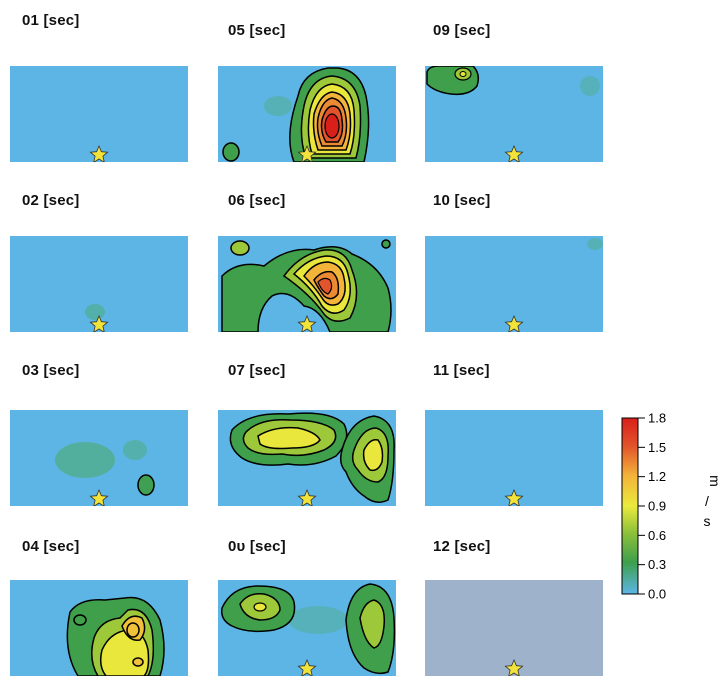 The image size is (721, 676). I want to click on colorbar-tick-label: 1.2, so click(657, 476).